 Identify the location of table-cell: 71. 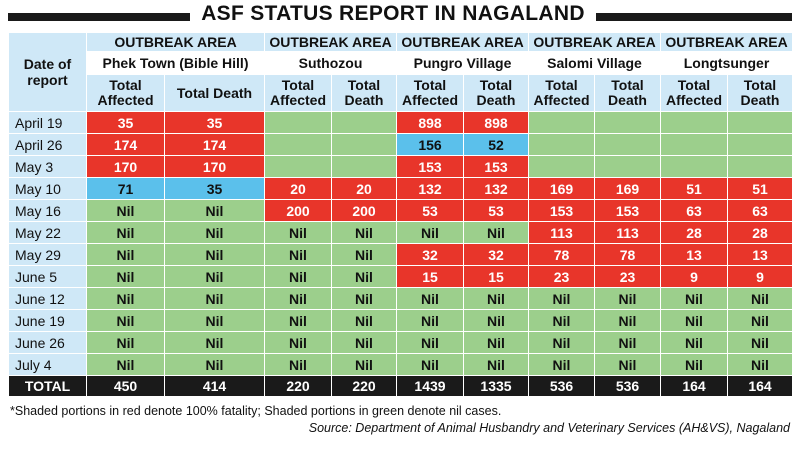
(125, 188).